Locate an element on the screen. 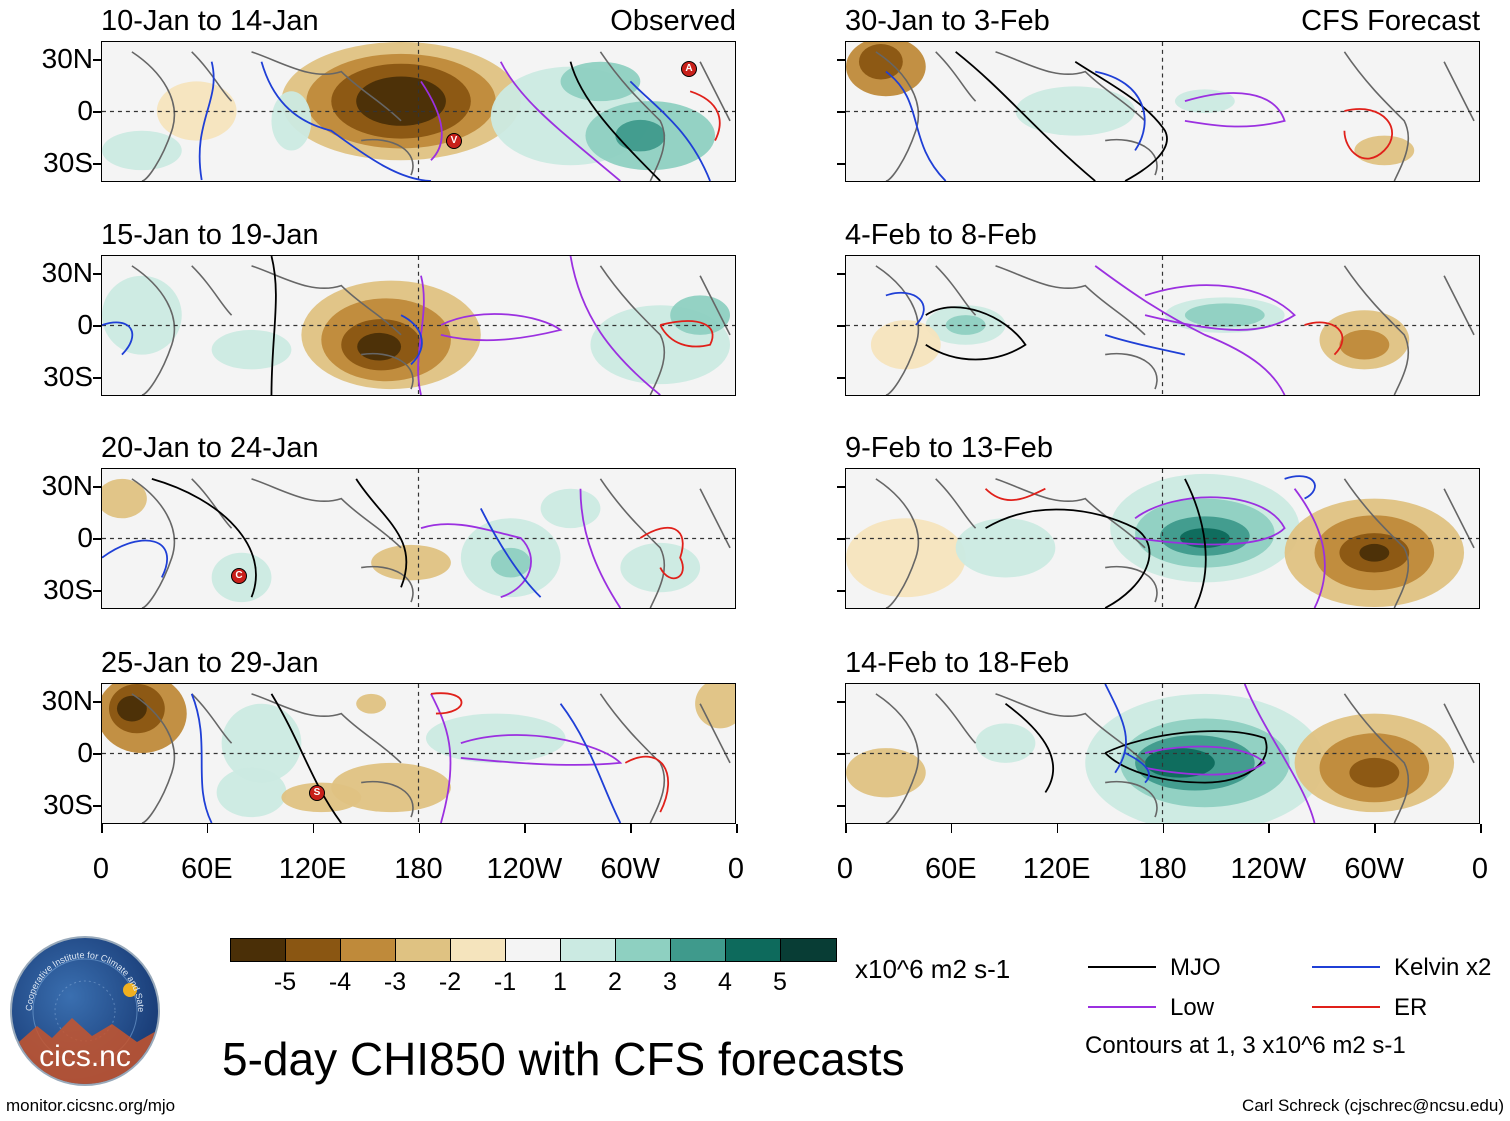 This screenshot has width=1510, height=1121. legend-label: Kelvin x2 is located at coordinates (1443, 967).